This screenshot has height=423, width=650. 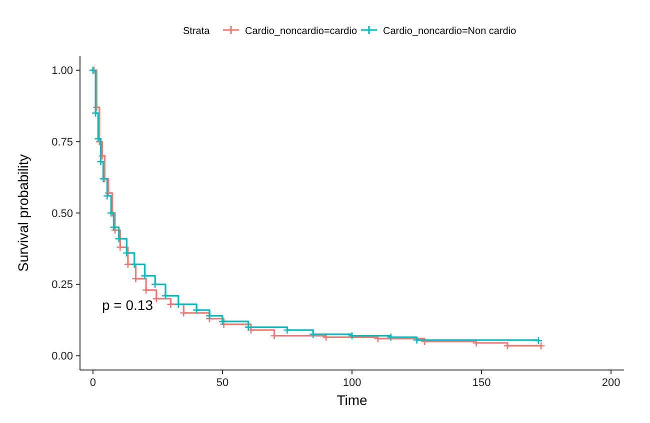 What do you see at coordinates (128, 305) in the screenshot?
I see `annotation: p = 0.13` at bounding box center [128, 305].